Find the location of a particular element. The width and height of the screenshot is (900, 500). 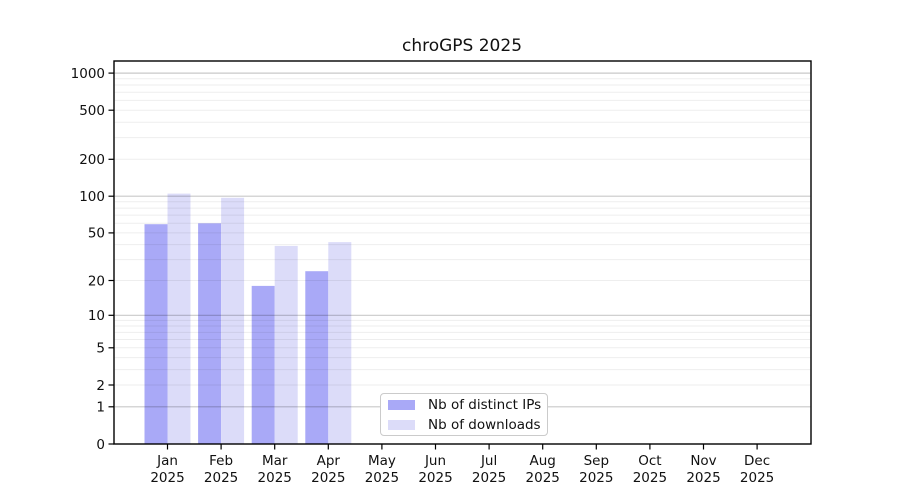

x-tick-label-month: Aug is located at coordinates (543, 461).